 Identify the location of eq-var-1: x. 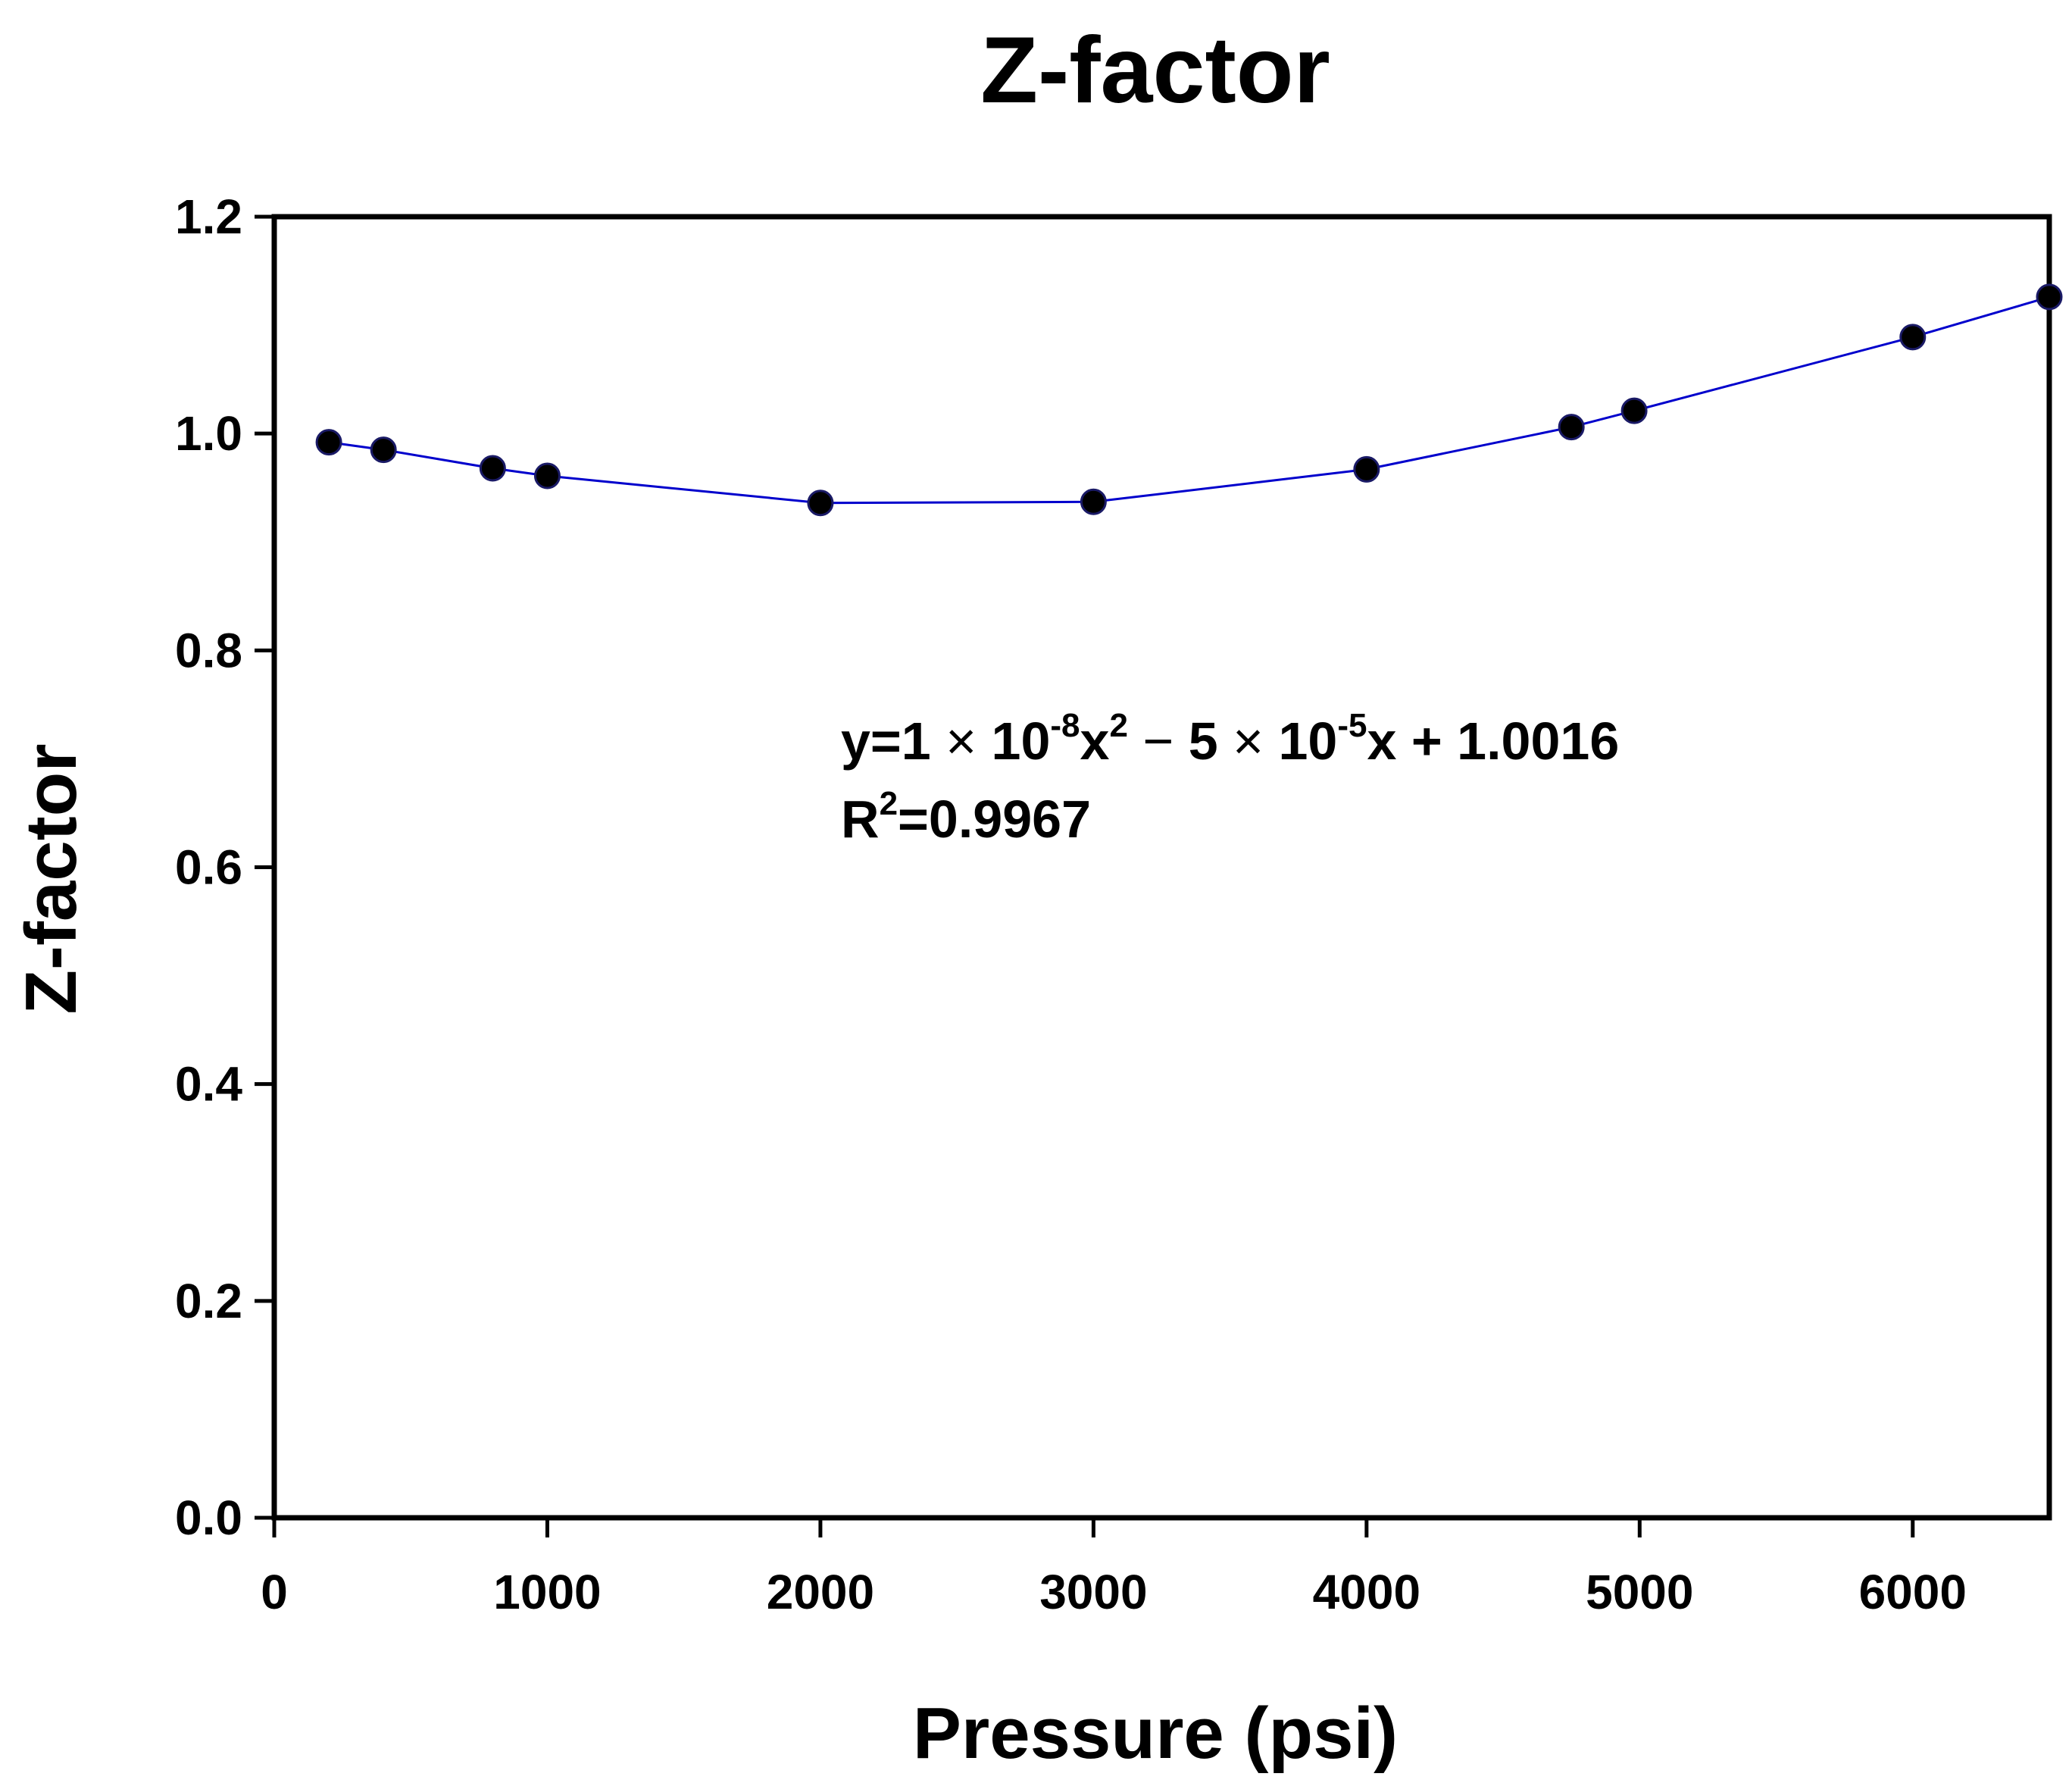
(1095, 741).